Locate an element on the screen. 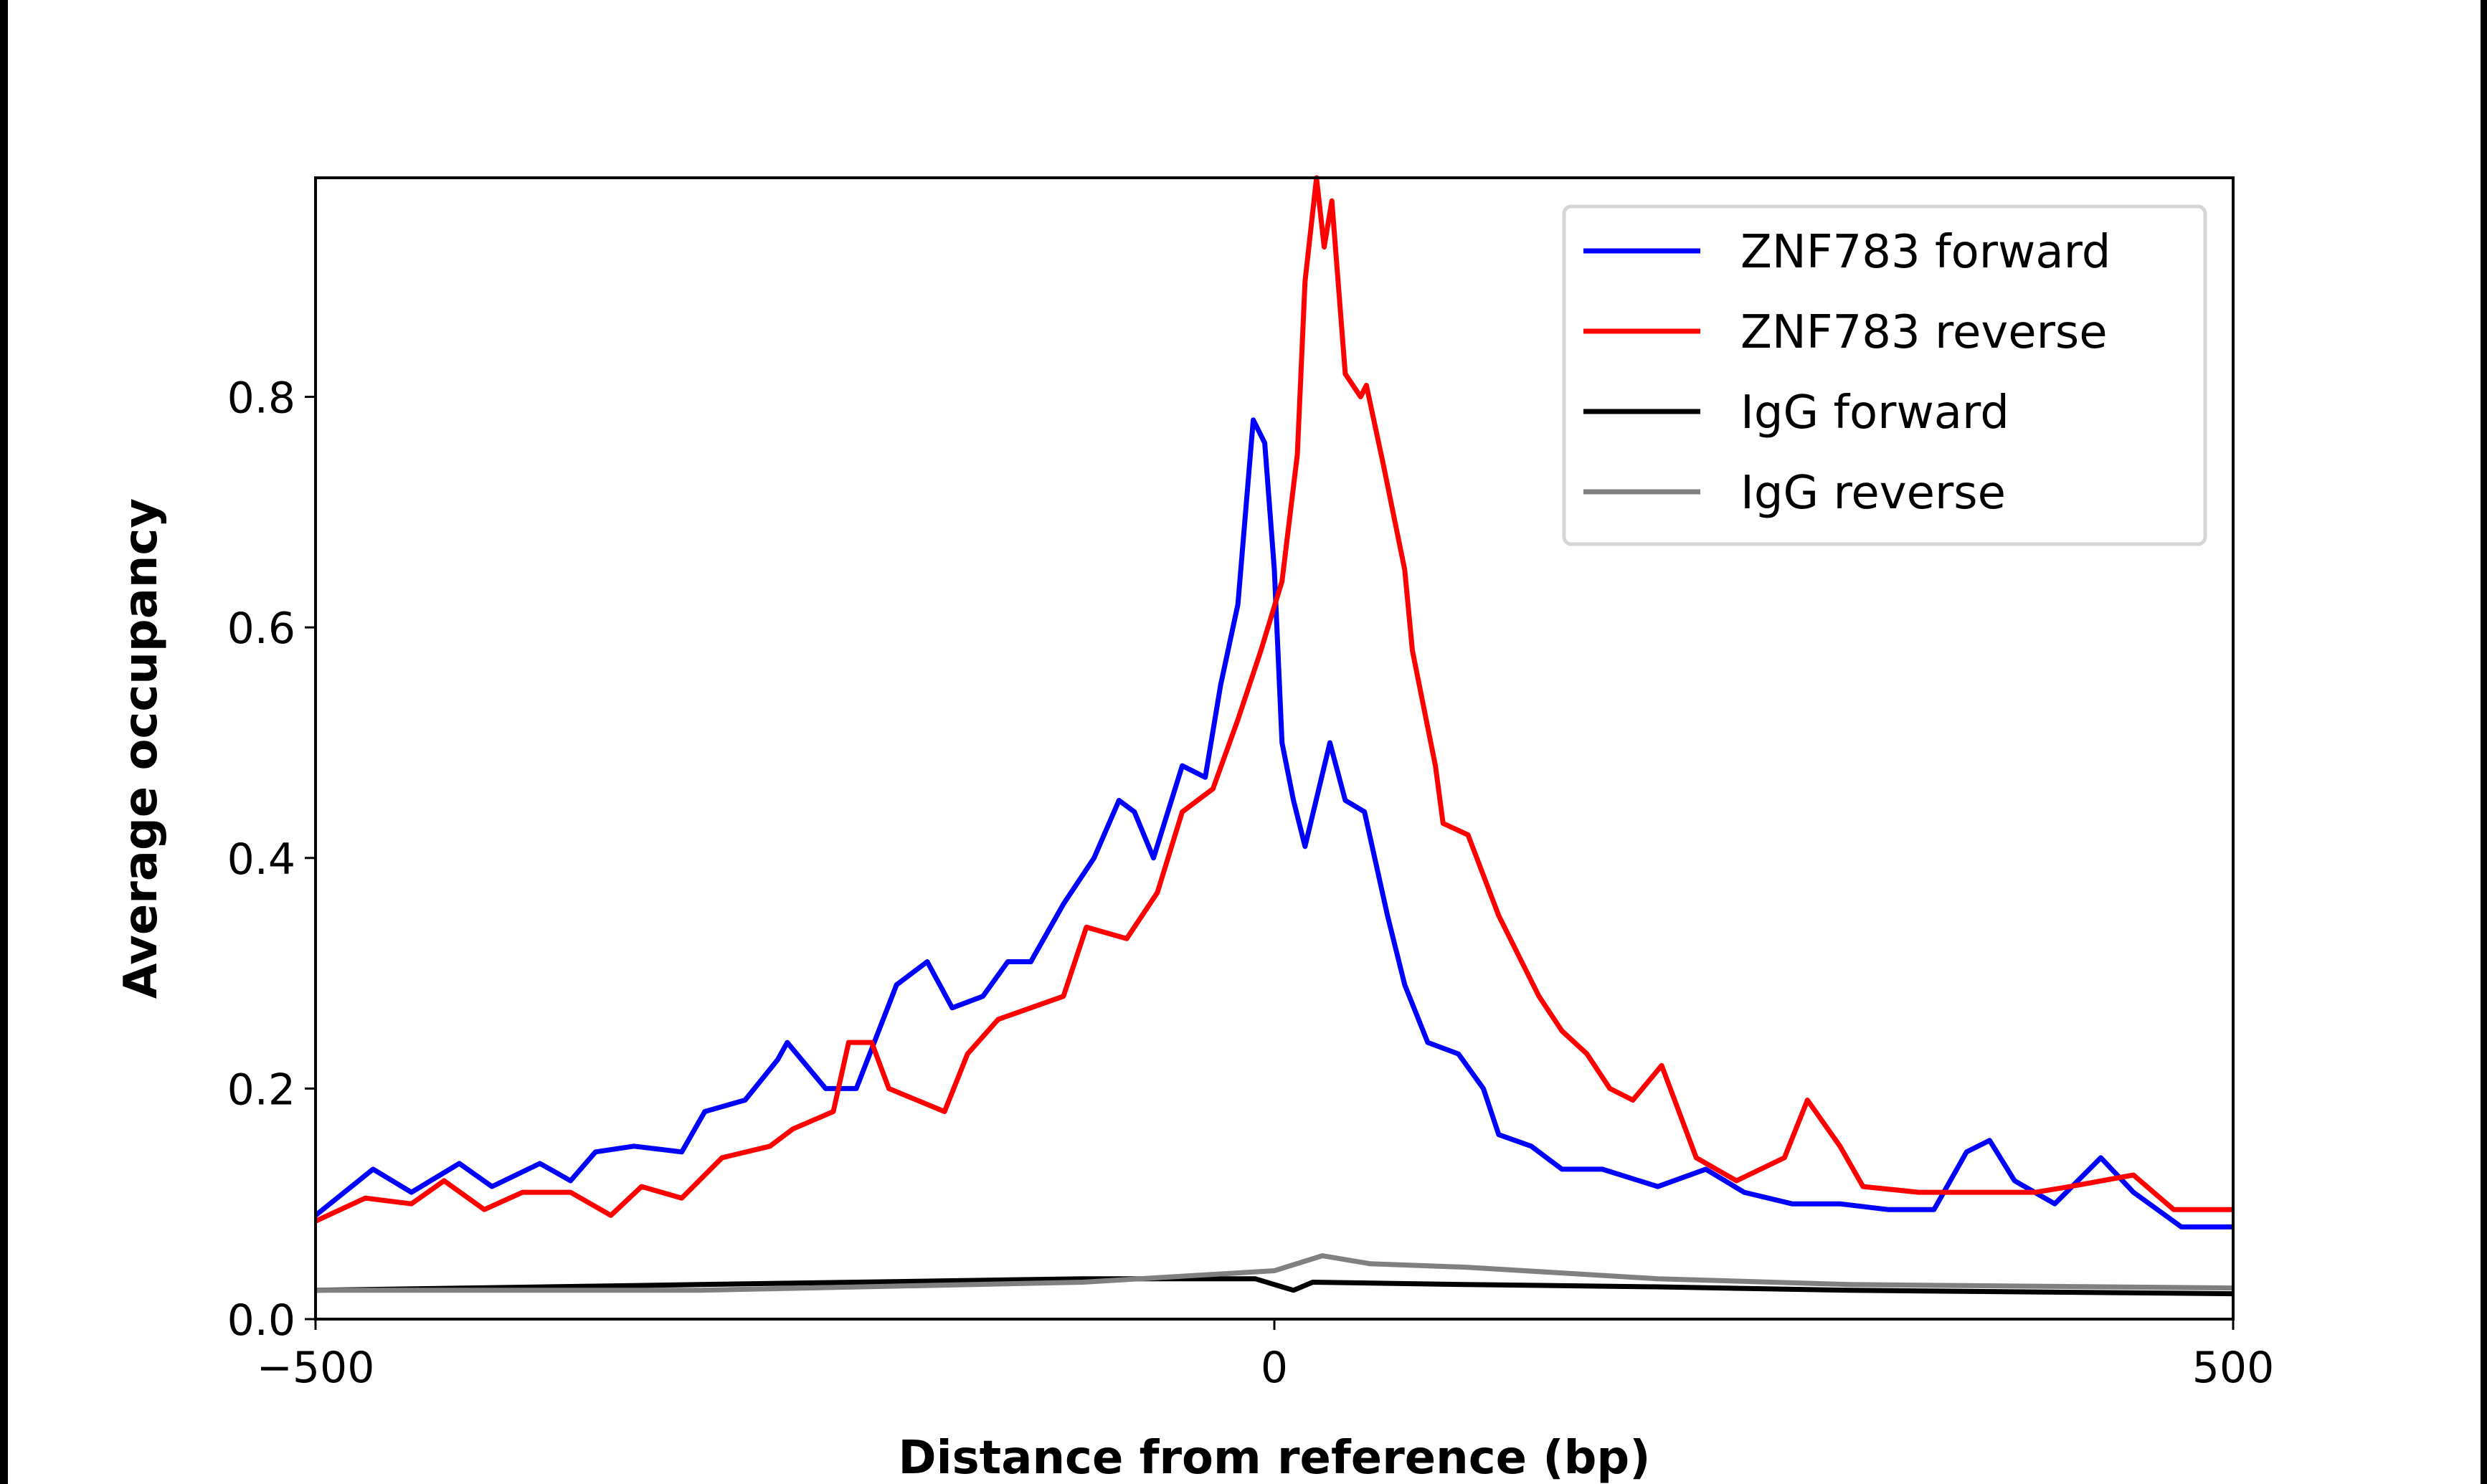 The height and width of the screenshot is (1484, 2487). y-tick-label: 0.4 is located at coordinates (261, 860).